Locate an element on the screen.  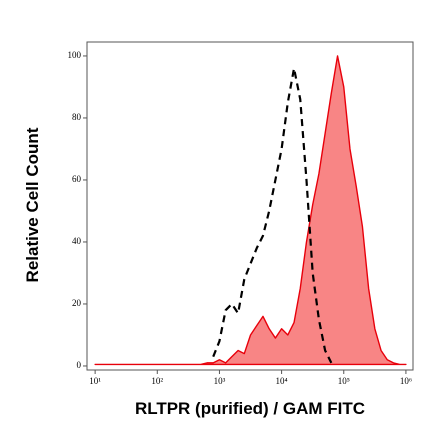
y-tick-label: 80 is located at coordinates (77, 117).